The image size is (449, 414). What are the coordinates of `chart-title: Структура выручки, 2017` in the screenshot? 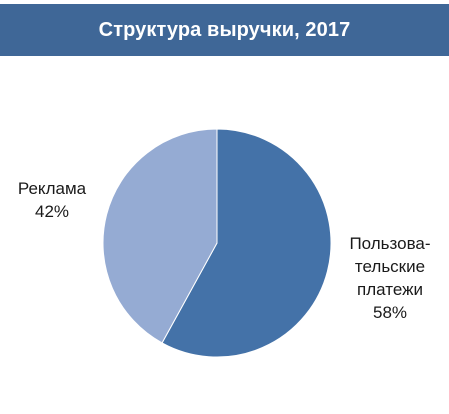 It's located at (224, 29).